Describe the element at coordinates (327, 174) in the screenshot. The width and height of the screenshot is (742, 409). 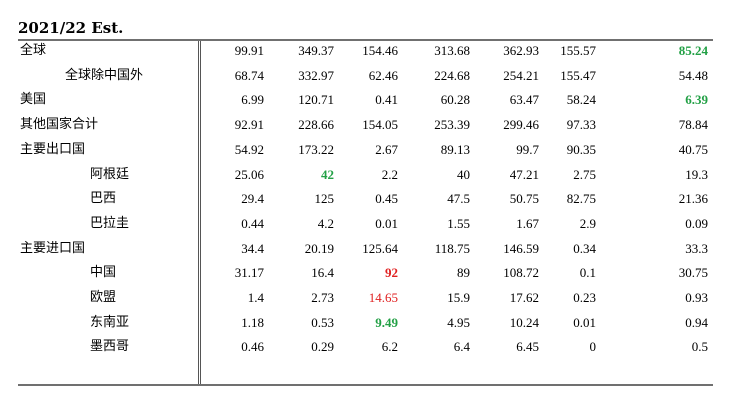
I see `table-cell: 42` at that location.